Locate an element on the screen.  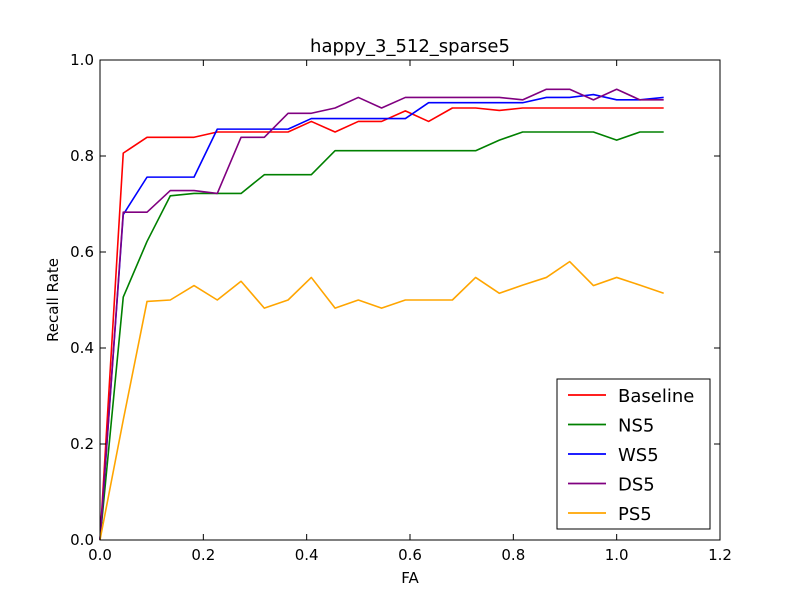
legend-label-ps5: PS5 is located at coordinates (635, 514).